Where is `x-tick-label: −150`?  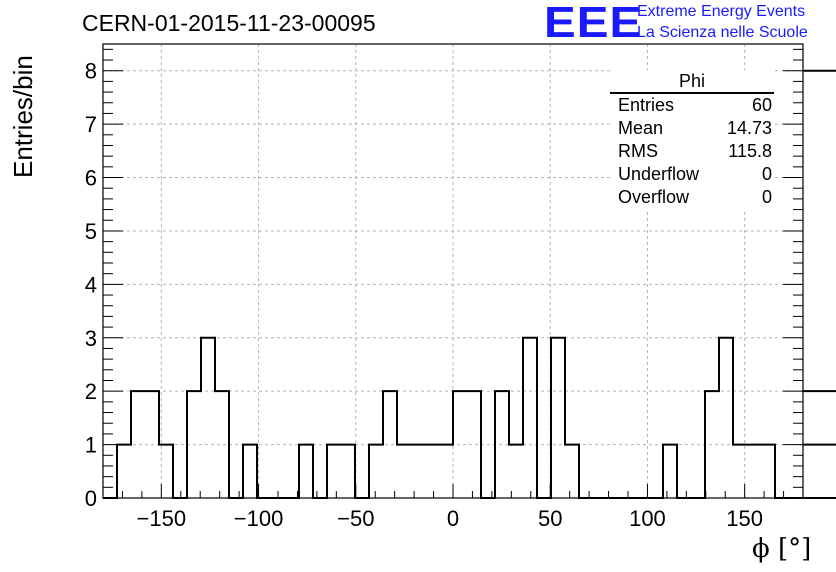 x-tick-label: −150 is located at coordinates (162, 518).